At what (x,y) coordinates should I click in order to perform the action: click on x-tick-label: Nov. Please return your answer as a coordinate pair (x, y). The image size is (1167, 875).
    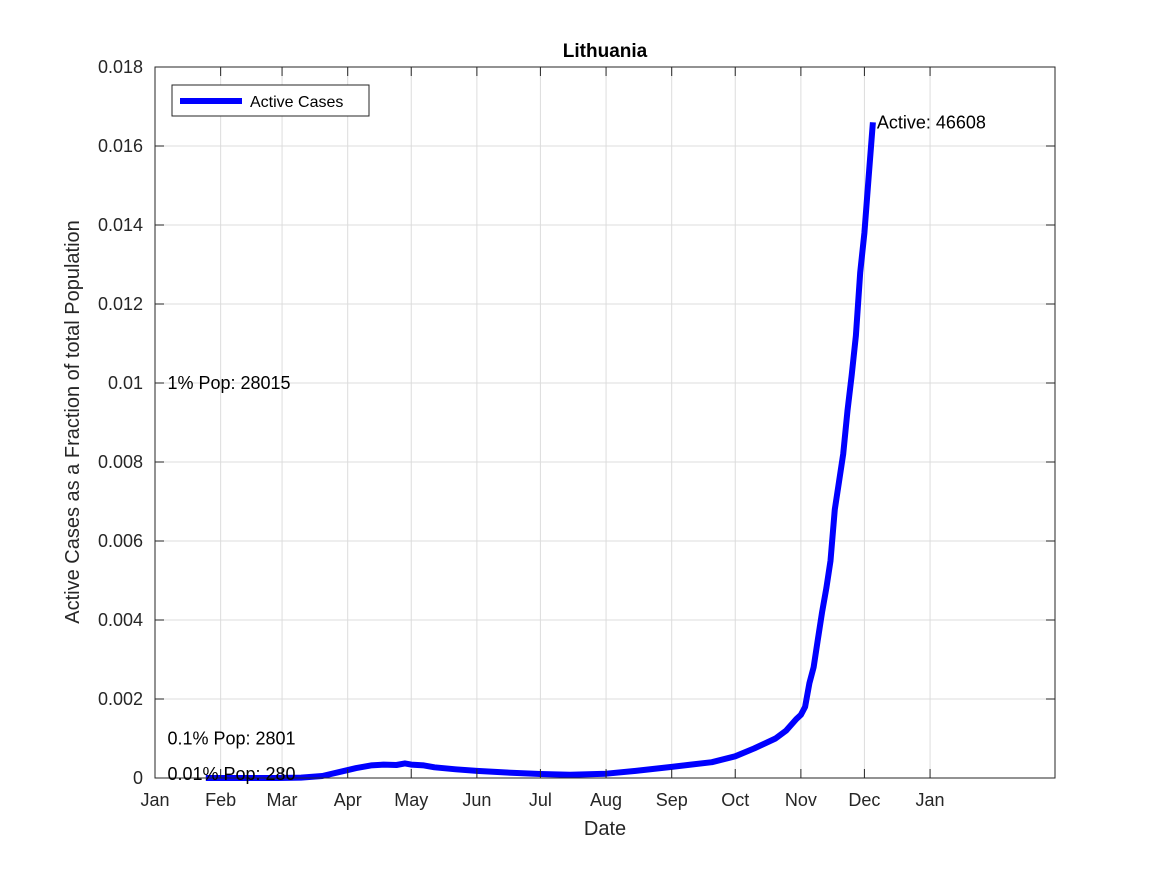
    Looking at the image, I should click on (801, 800).